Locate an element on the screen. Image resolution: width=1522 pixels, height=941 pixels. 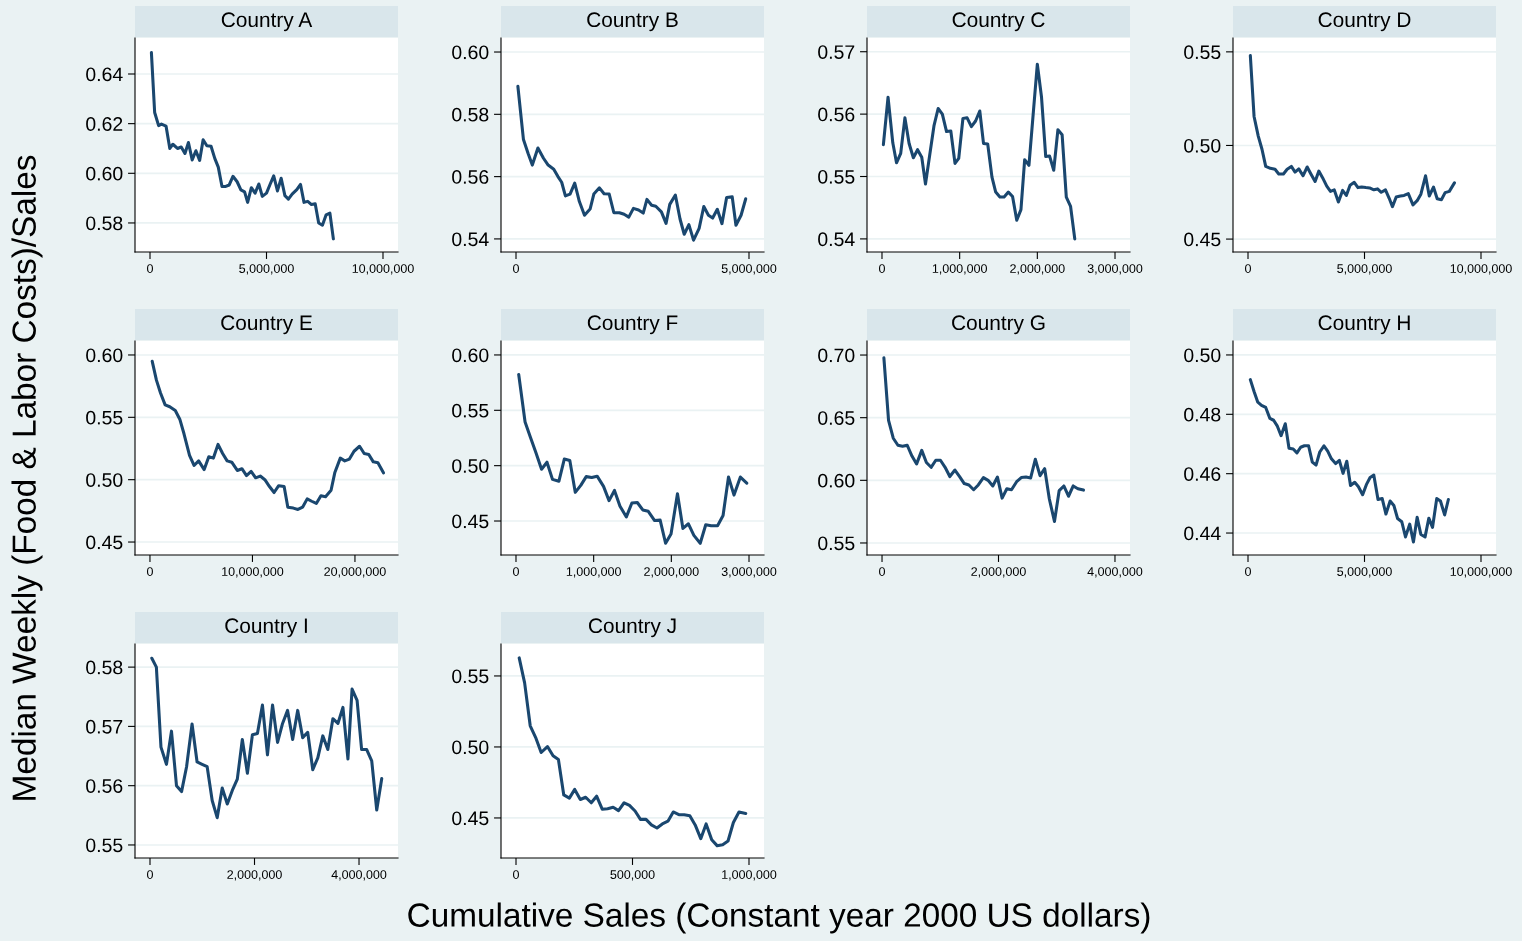
y-axis-title: Median Weekly (Food & Labor Costs)/Sales is located at coordinates (27, 477).